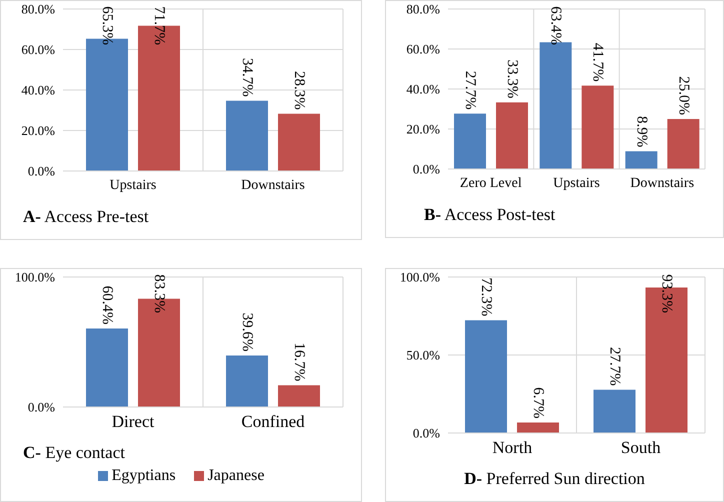 Image resolution: width=724 pixels, height=502 pixels. I want to click on x-tick-label: Zero Level, so click(491, 183).